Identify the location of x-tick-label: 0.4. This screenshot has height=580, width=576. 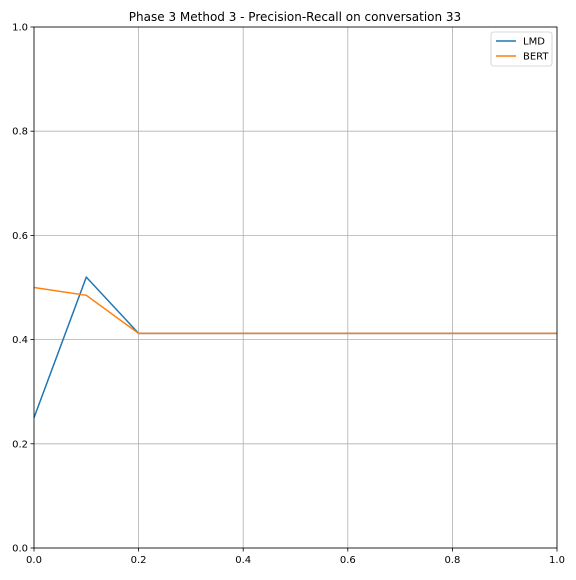
(243, 560).